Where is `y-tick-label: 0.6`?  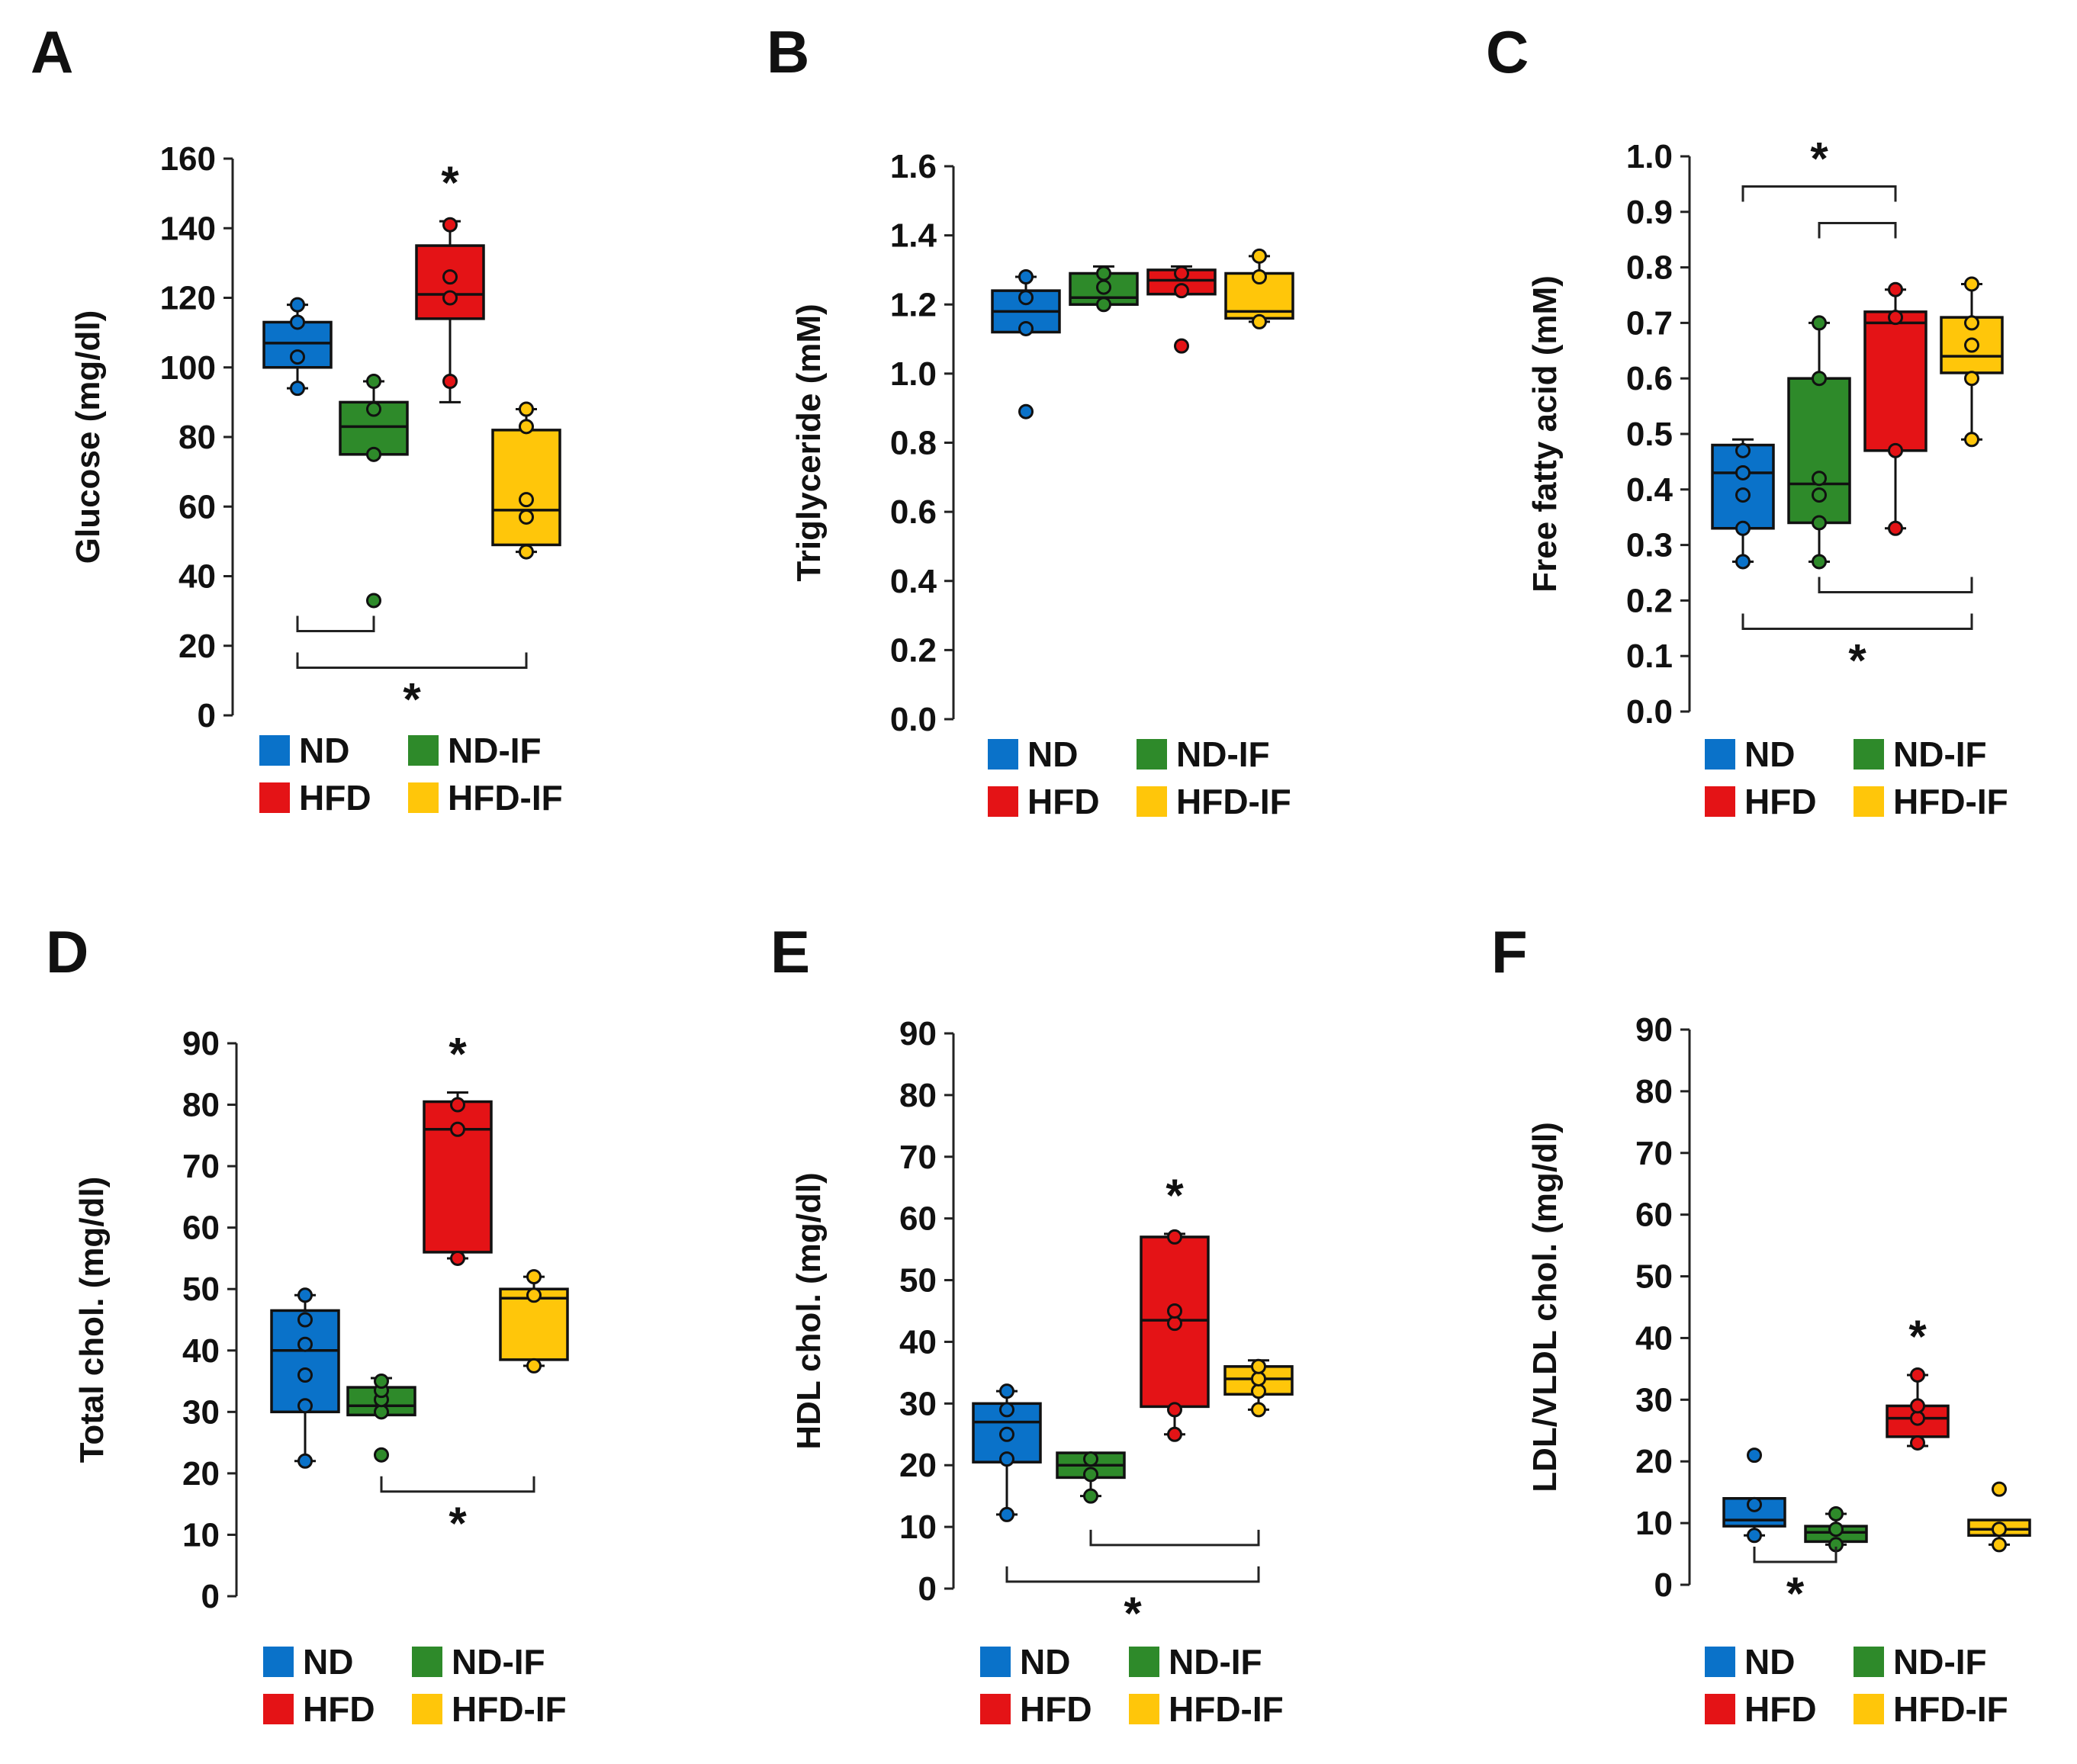
y-tick-label: 0.6 is located at coordinates (913, 512).